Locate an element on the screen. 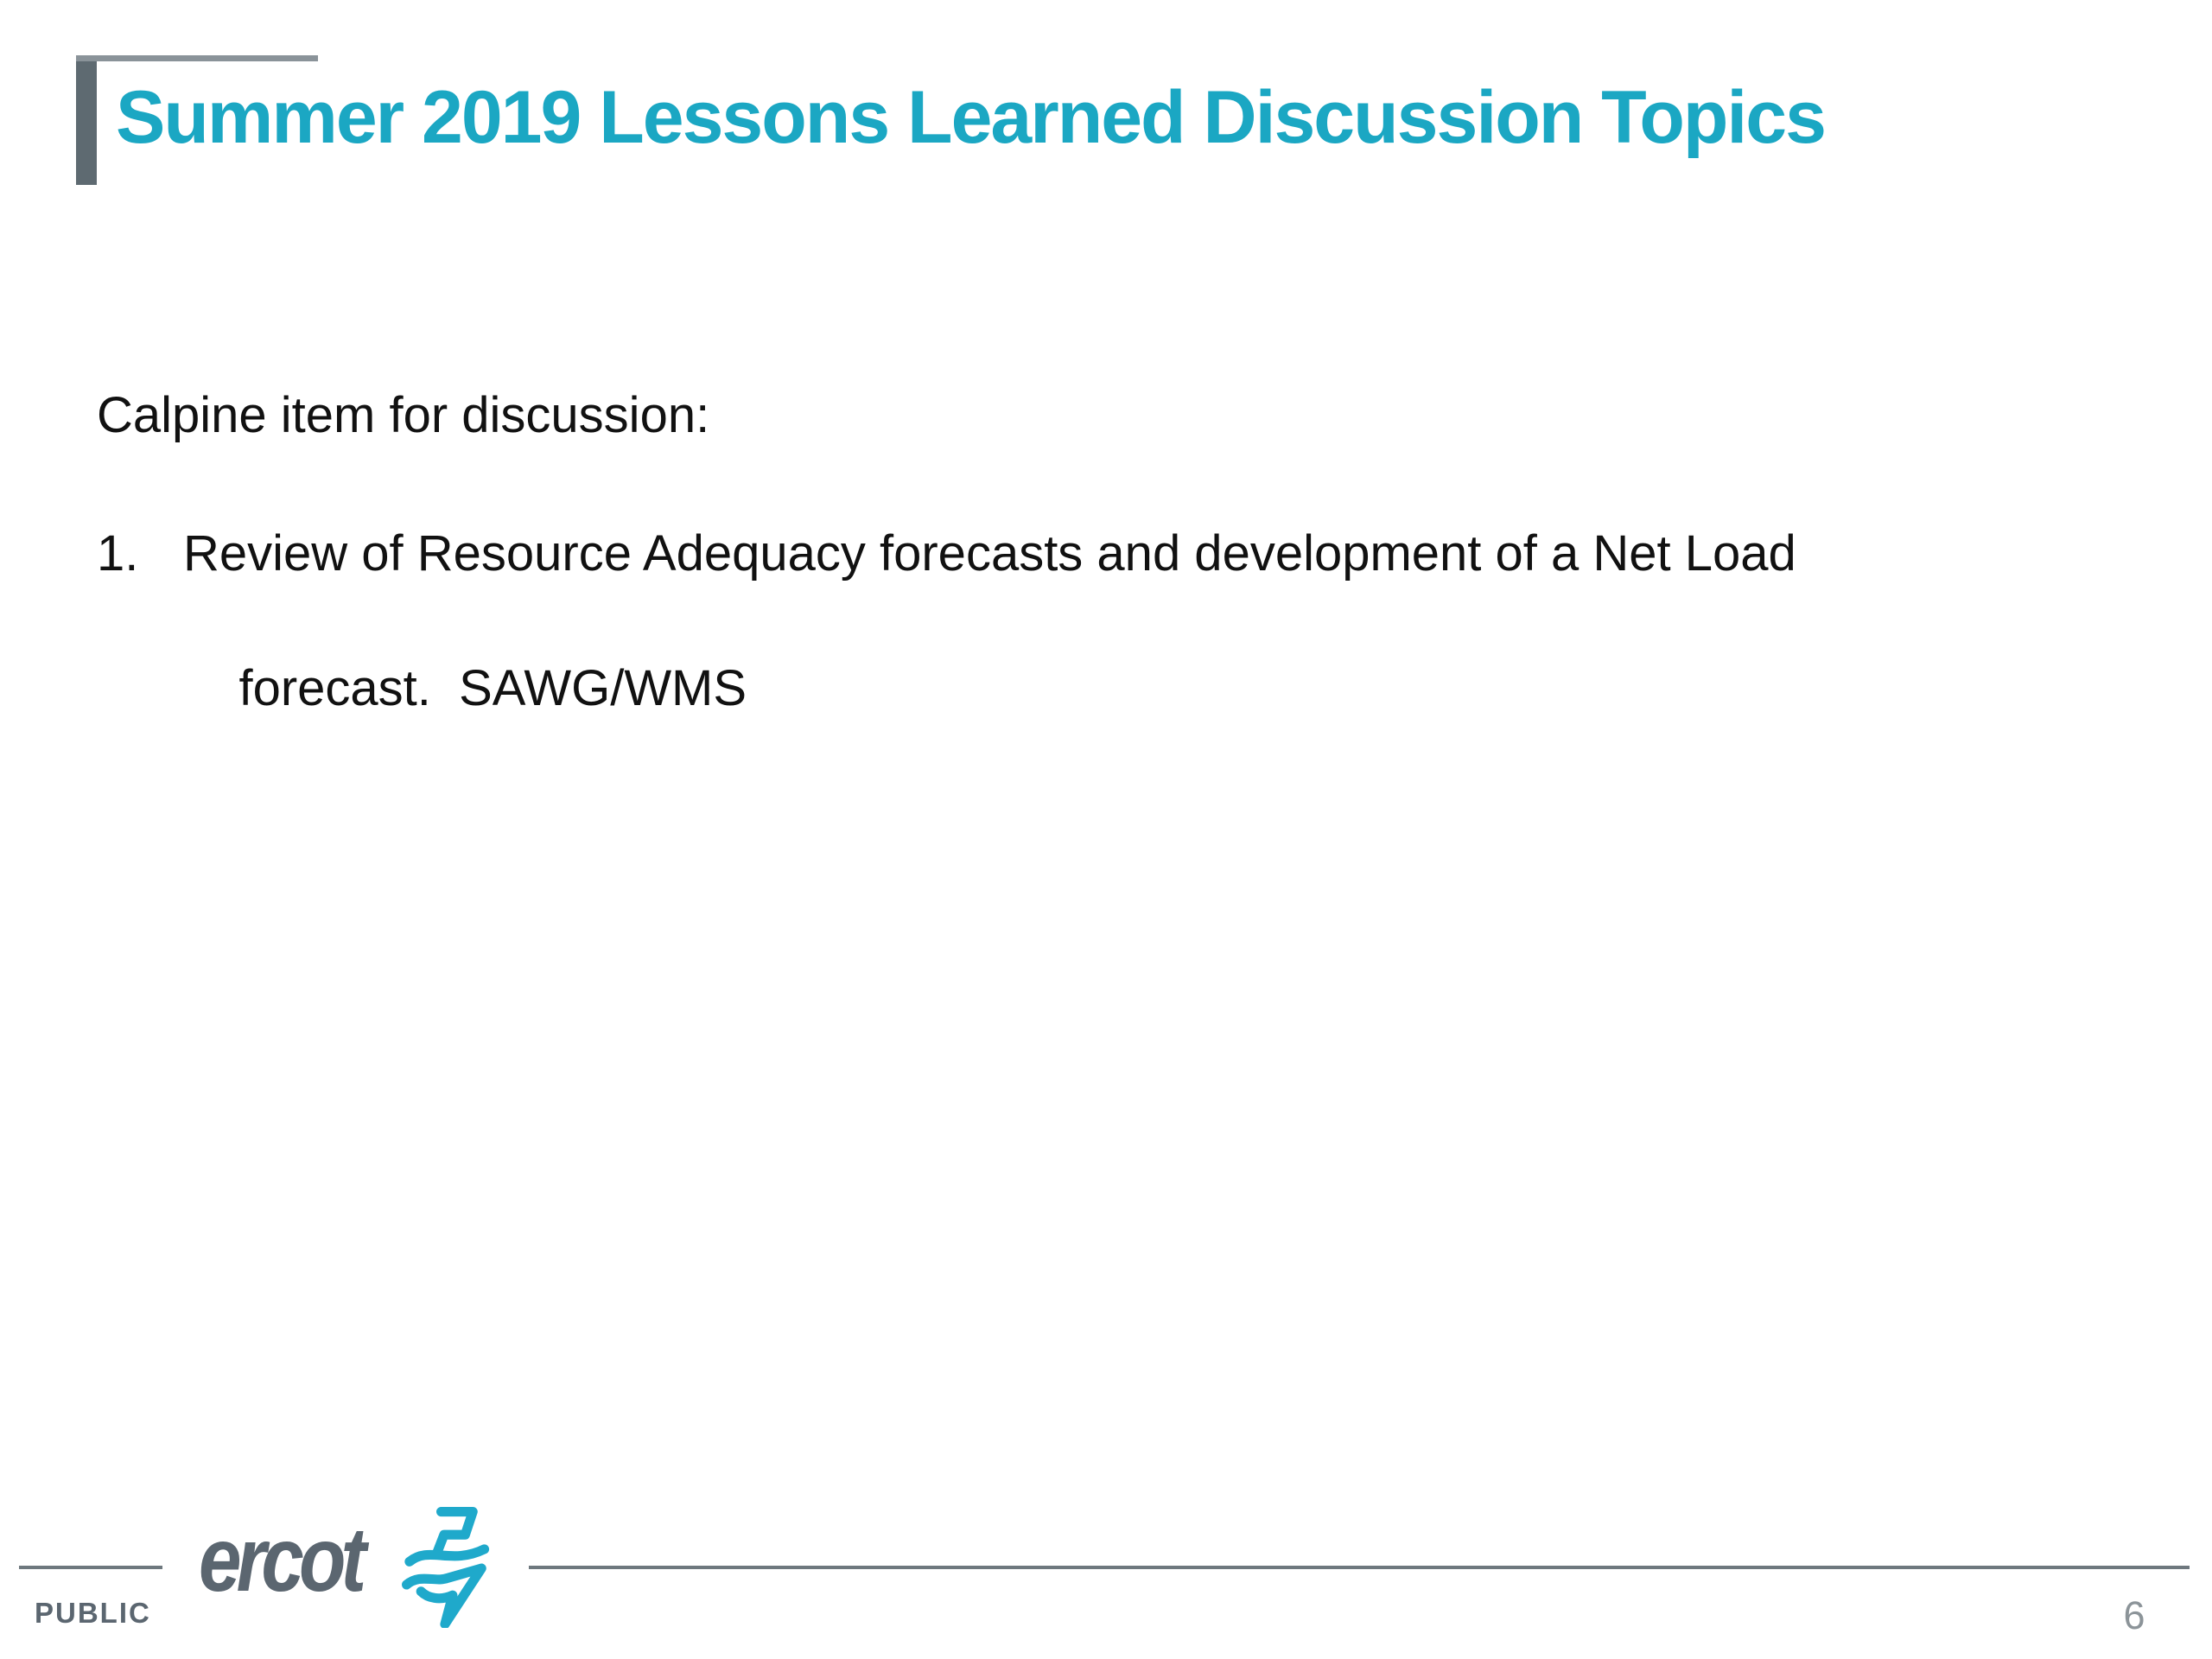 This screenshot has width=2212, height=1659. list-item-line-2: forecast. SAWG/WMS is located at coordinates (492, 688).